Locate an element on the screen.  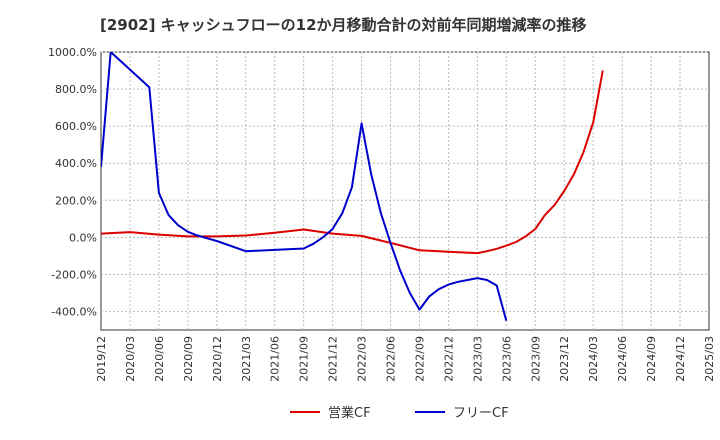
x-tick-label: 2024/09 is located at coordinates (651, 359).